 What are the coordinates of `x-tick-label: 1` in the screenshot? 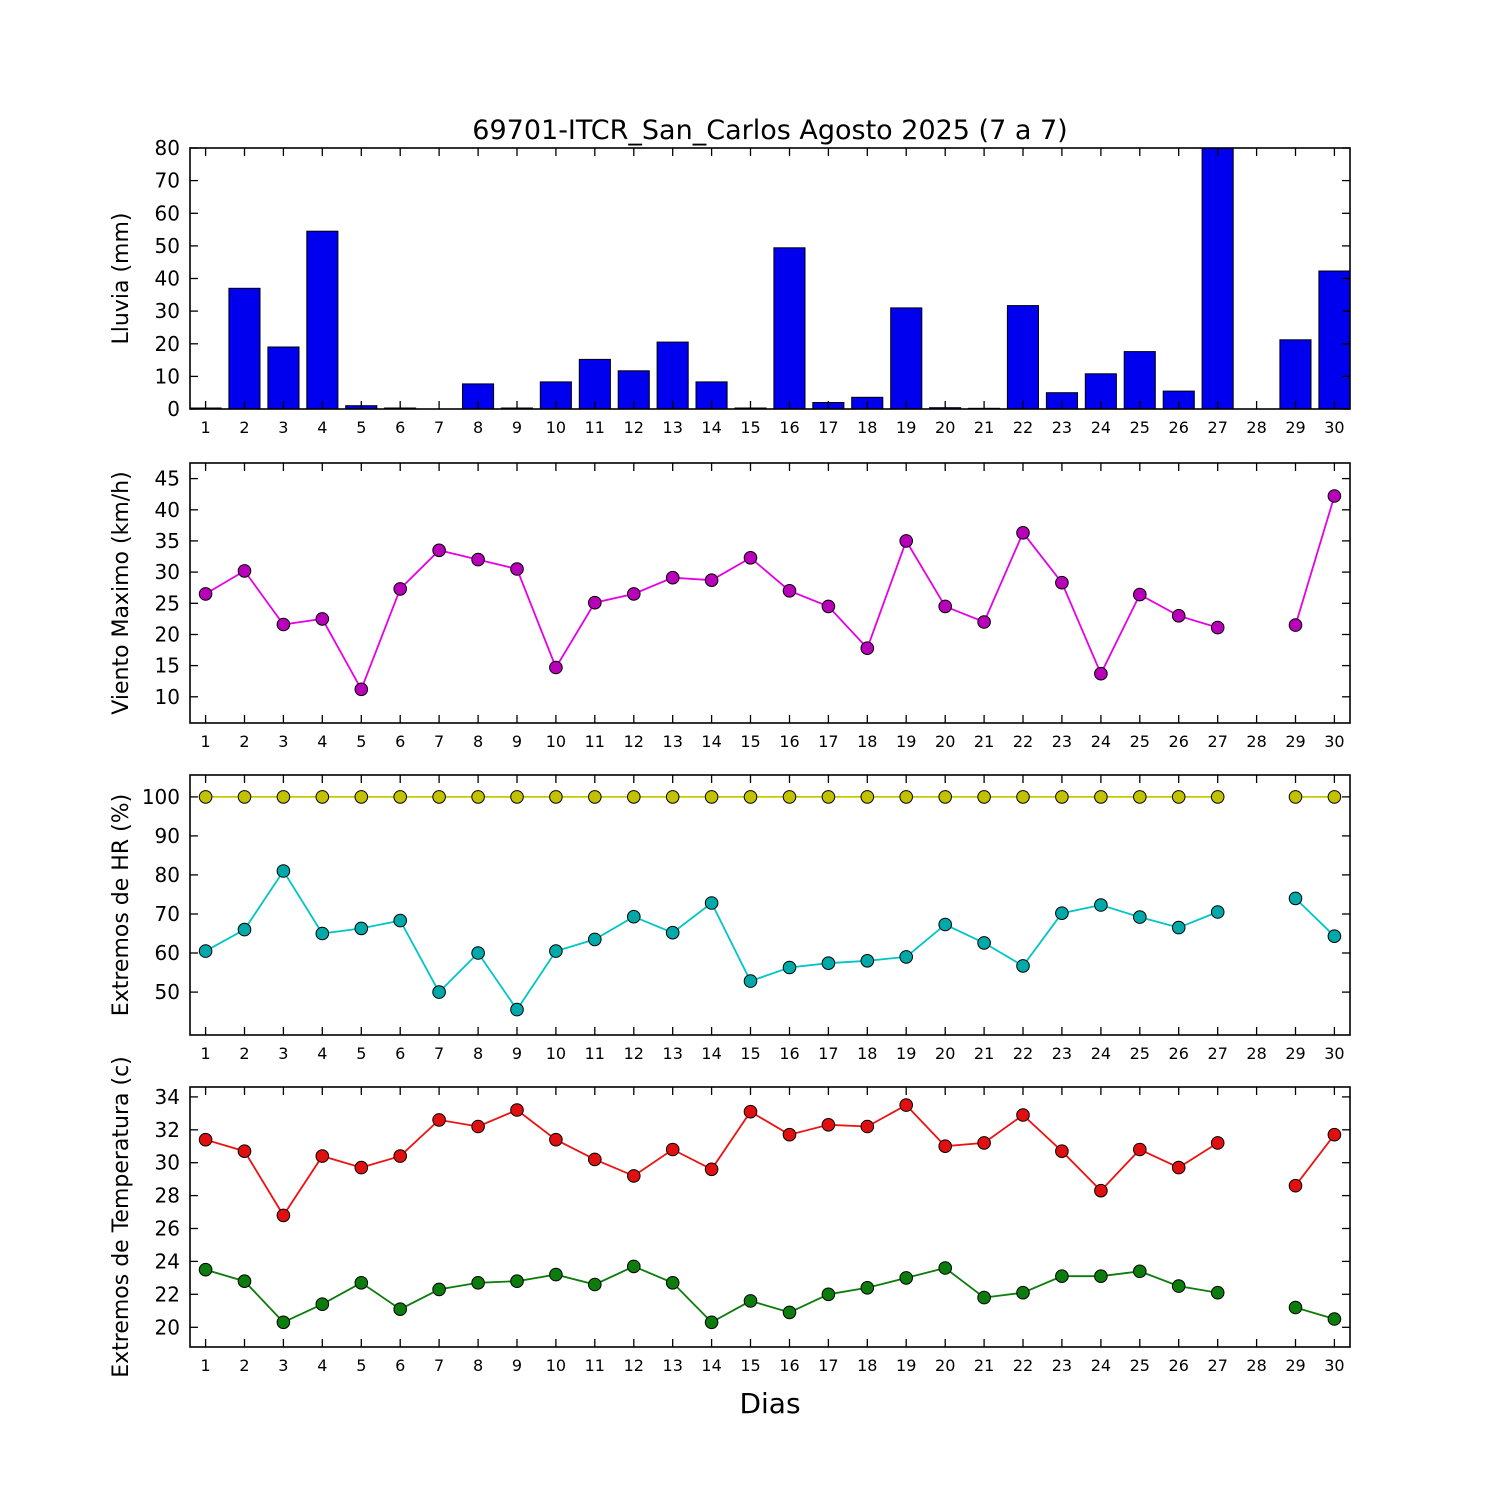 It's located at (206, 1053).